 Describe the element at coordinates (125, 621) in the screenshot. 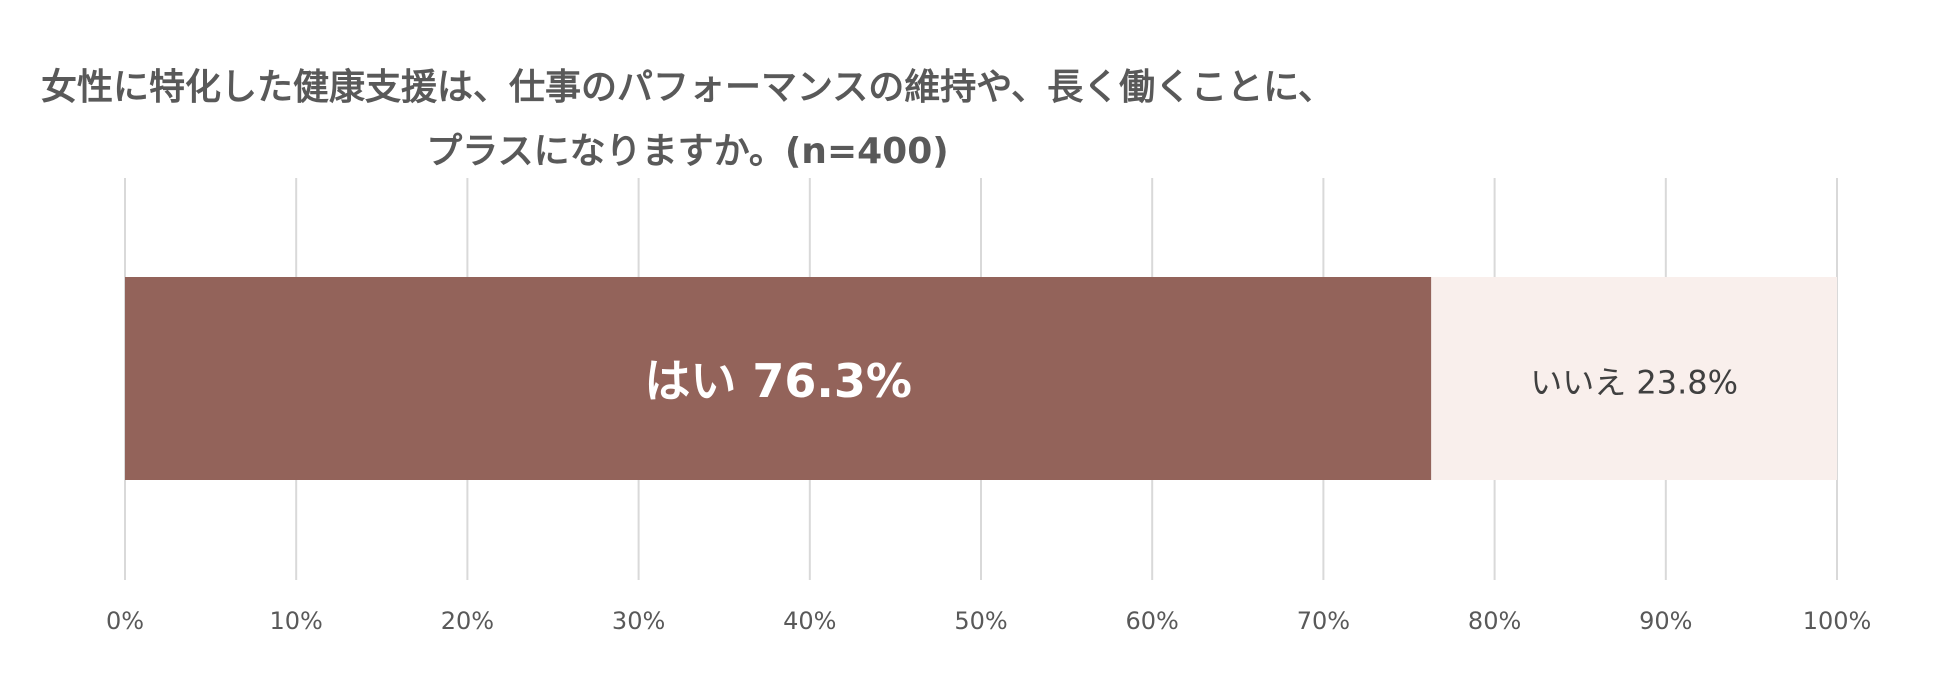

I see `x-tick-label: 0%` at that location.